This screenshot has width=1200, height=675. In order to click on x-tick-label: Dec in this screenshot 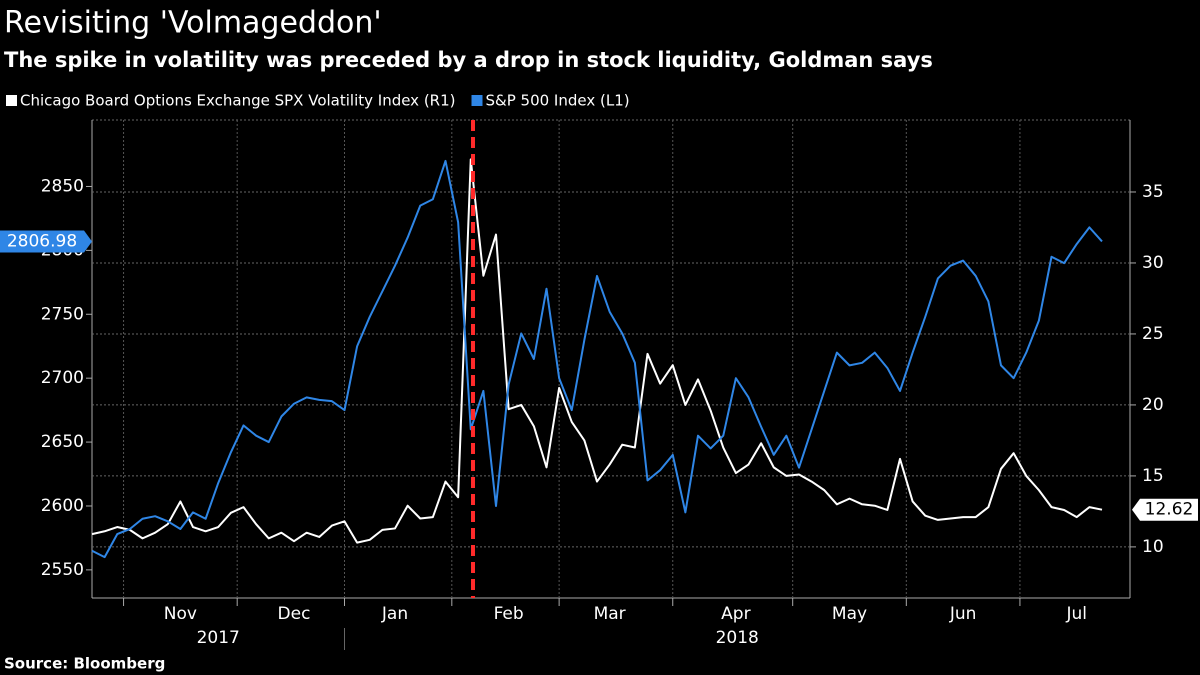, I will do `click(294, 614)`.